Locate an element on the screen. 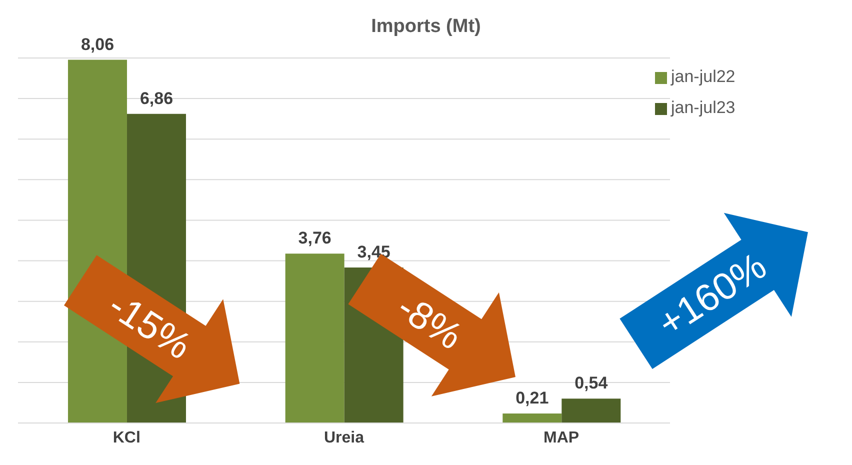 Image resolution: width=852 pixels, height=465 pixels. annotation: -15% is located at coordinates (149, 326).